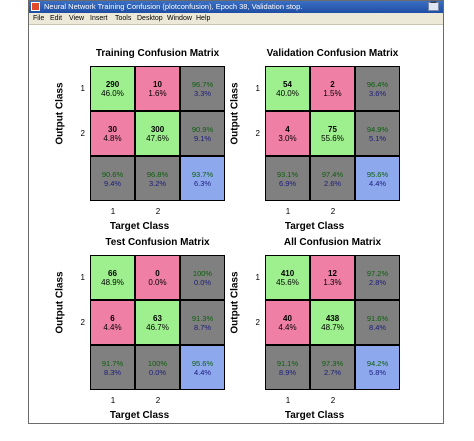 The width and height of the screenshot is (474, 441). I want to click on cell-count: 10, so click(157, 84).